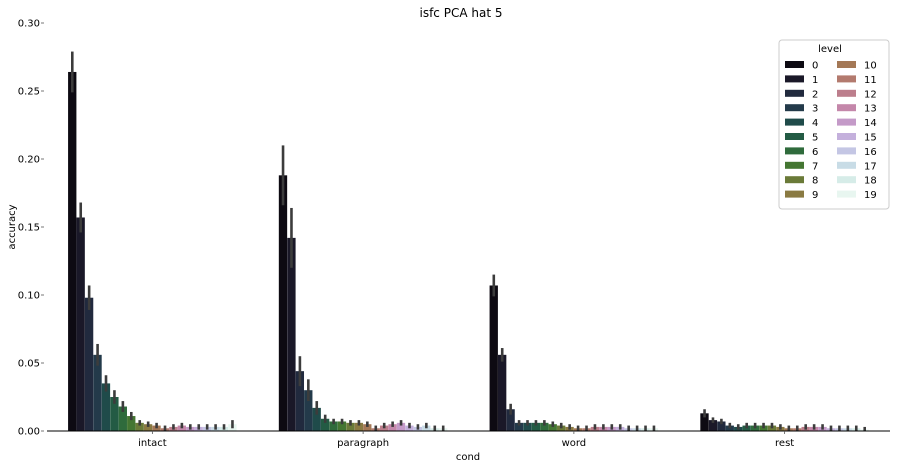  What do you see at coordinates (574, 443) in the screenshot?
I see `x-tick-label: word` at bounding box center [574, 443].